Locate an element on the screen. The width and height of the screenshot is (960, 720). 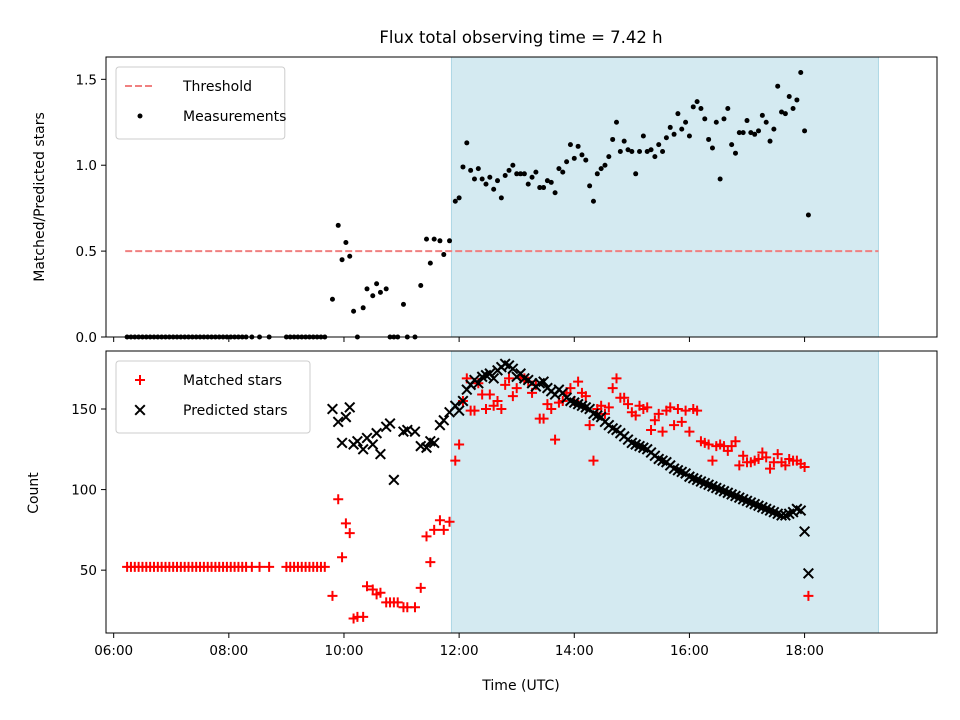
y-tick-label: 1.5 is located at coordinates (86, 80).